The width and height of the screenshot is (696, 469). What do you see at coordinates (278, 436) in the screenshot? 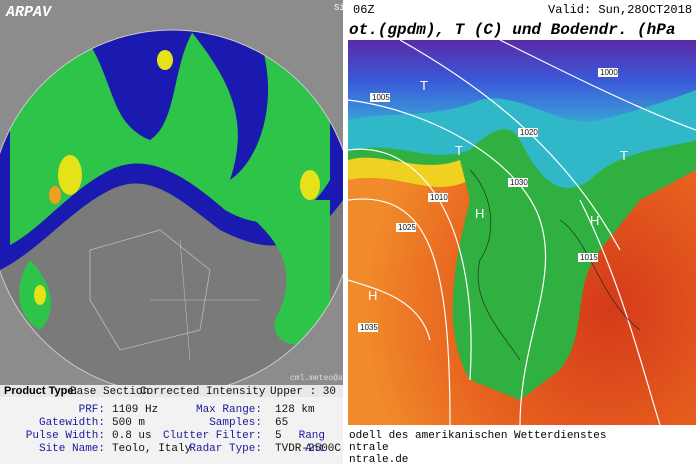
I see `param-value: 5` at bounding box center [278, 436].